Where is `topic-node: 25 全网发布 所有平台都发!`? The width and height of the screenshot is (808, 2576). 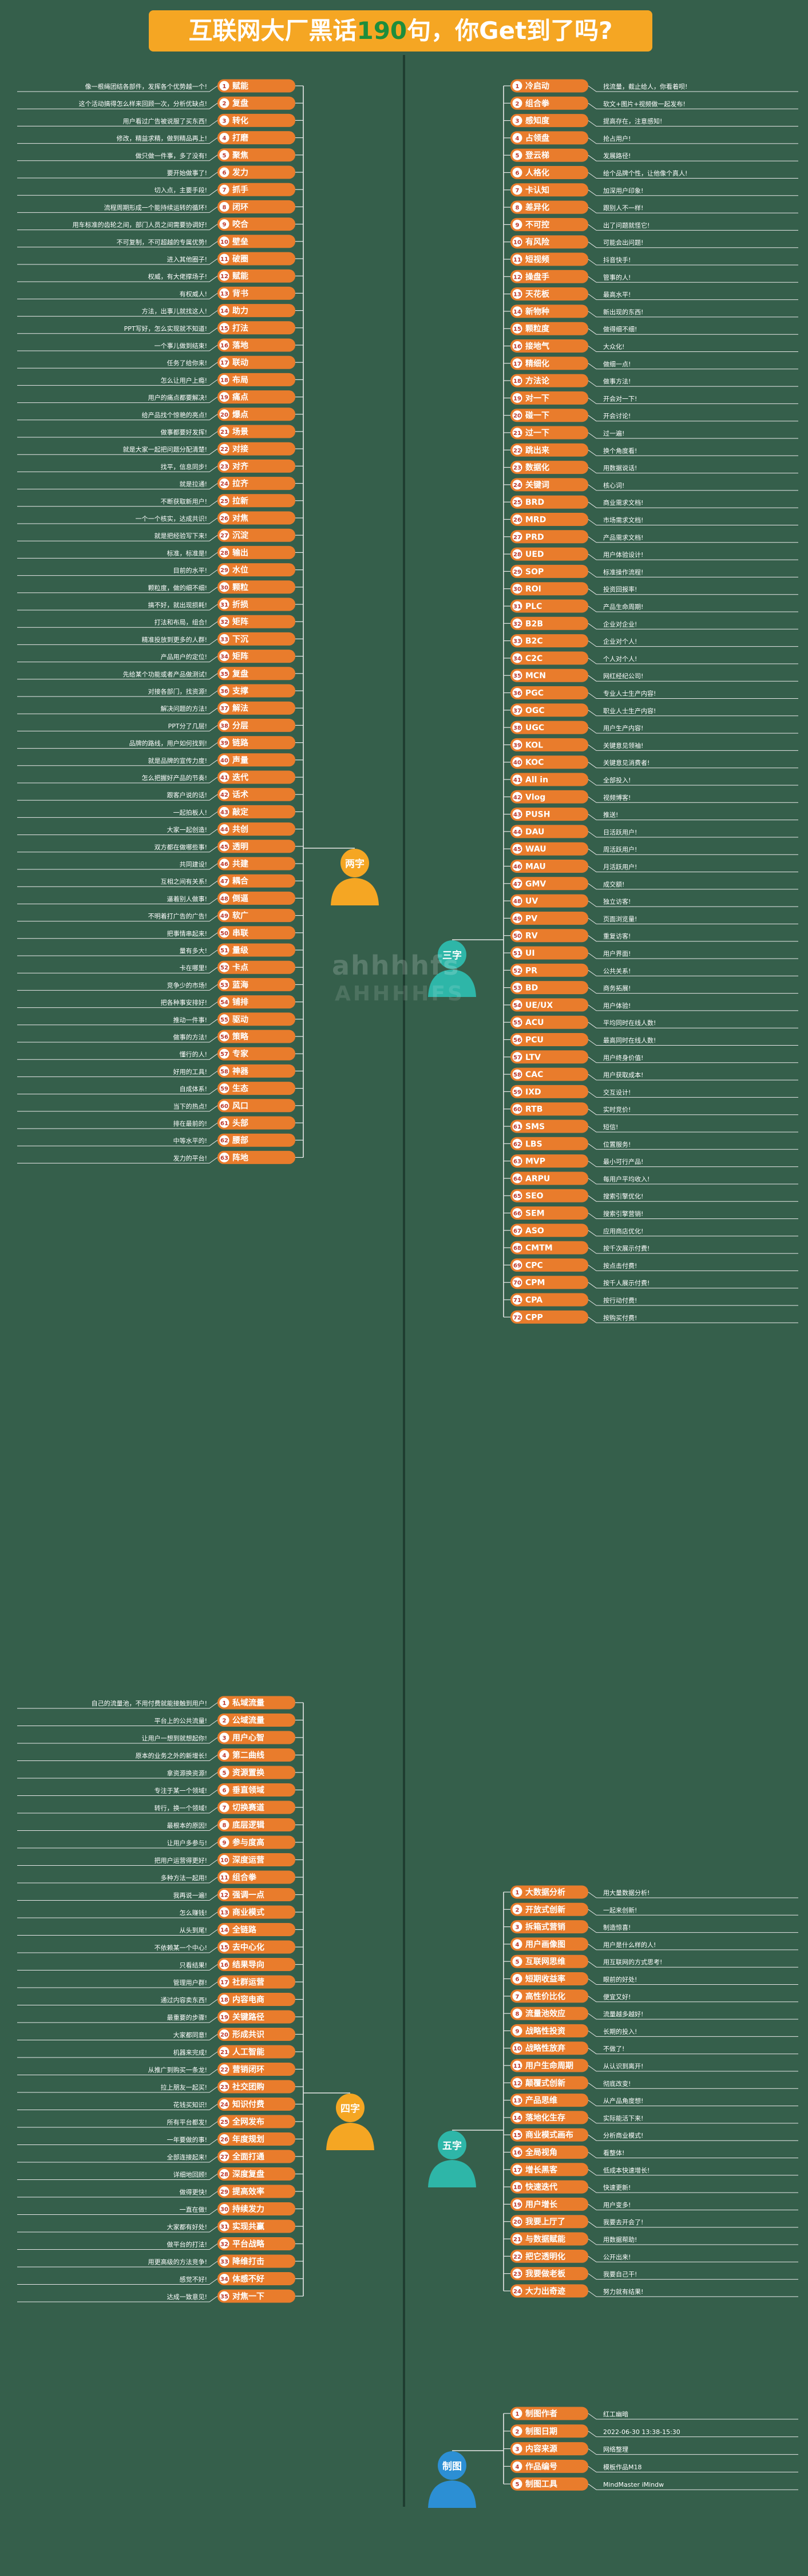 topic-node: 25 全网发布 所有平台都发! is located at coordinates (160, 2121).